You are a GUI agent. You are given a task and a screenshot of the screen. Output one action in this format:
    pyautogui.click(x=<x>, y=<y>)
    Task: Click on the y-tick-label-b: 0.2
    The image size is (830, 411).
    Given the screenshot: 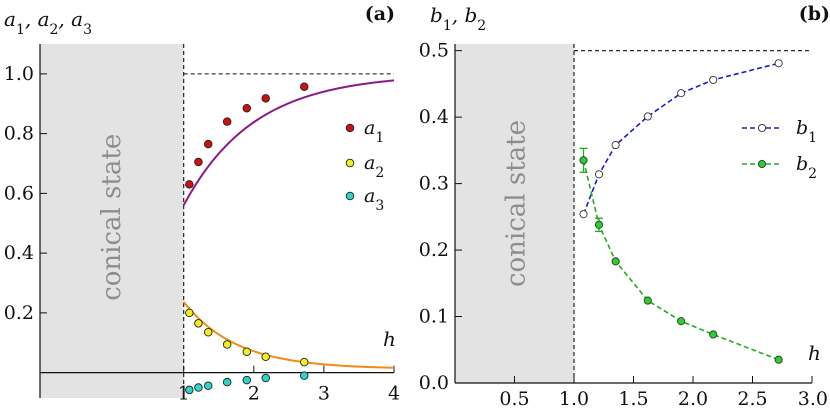 What is the action you would take?
    pyautogui.click(x=434, y=250)
    